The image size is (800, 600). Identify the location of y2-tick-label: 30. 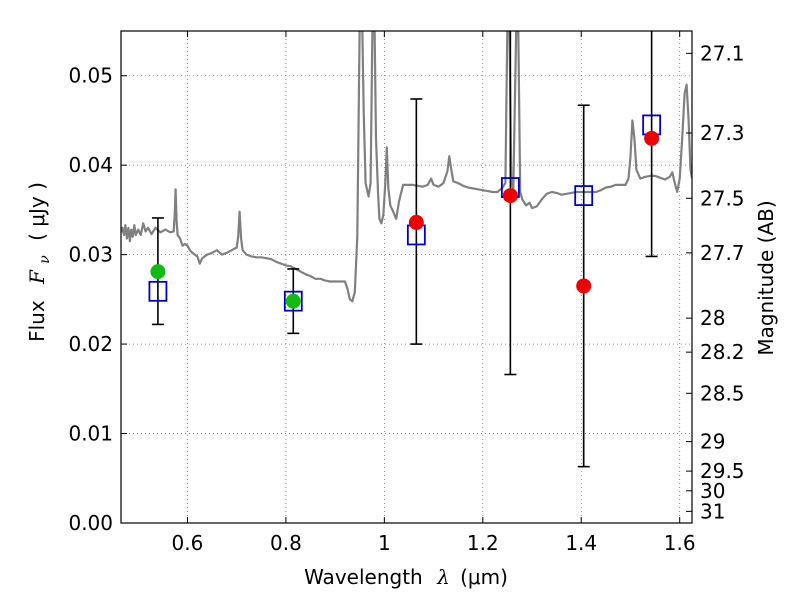
(712, 491).